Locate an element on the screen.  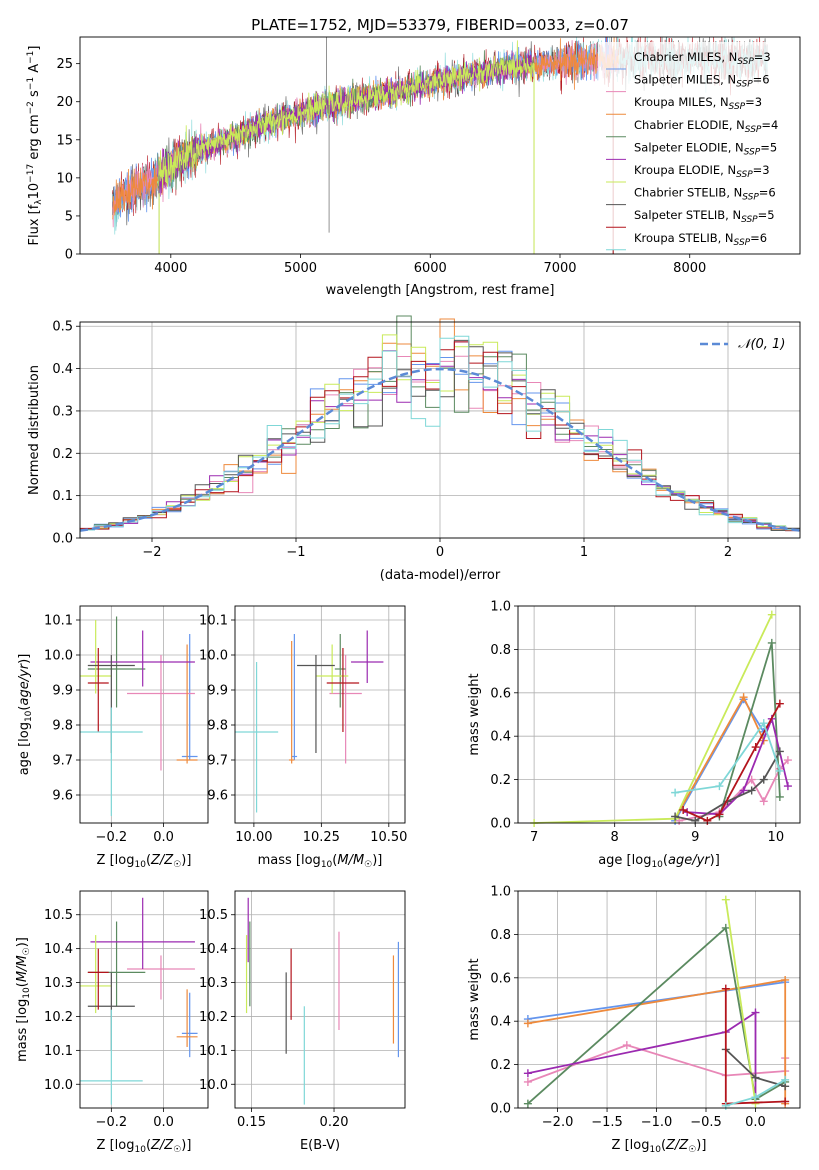
x-tick-label: 0 is located at coordinates (440, 552).